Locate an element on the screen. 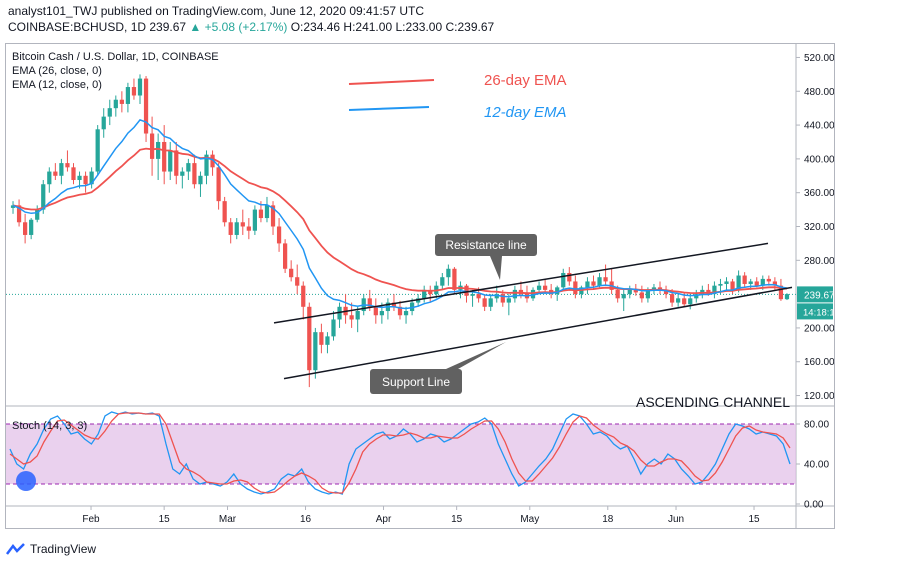  price: 239.67 is located at coordinates (168, 27).